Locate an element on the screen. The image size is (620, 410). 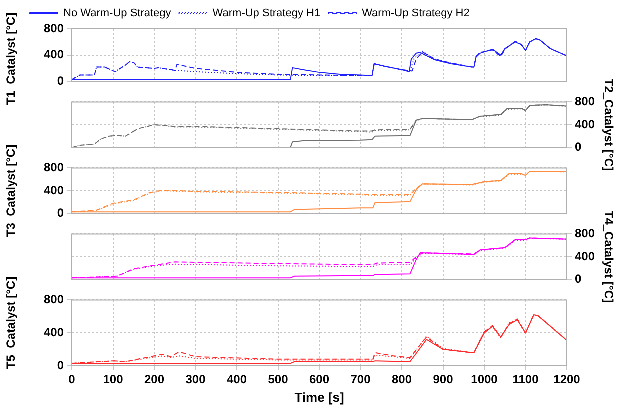
x-tick-label: 500 is located at coordinates (278, 379).